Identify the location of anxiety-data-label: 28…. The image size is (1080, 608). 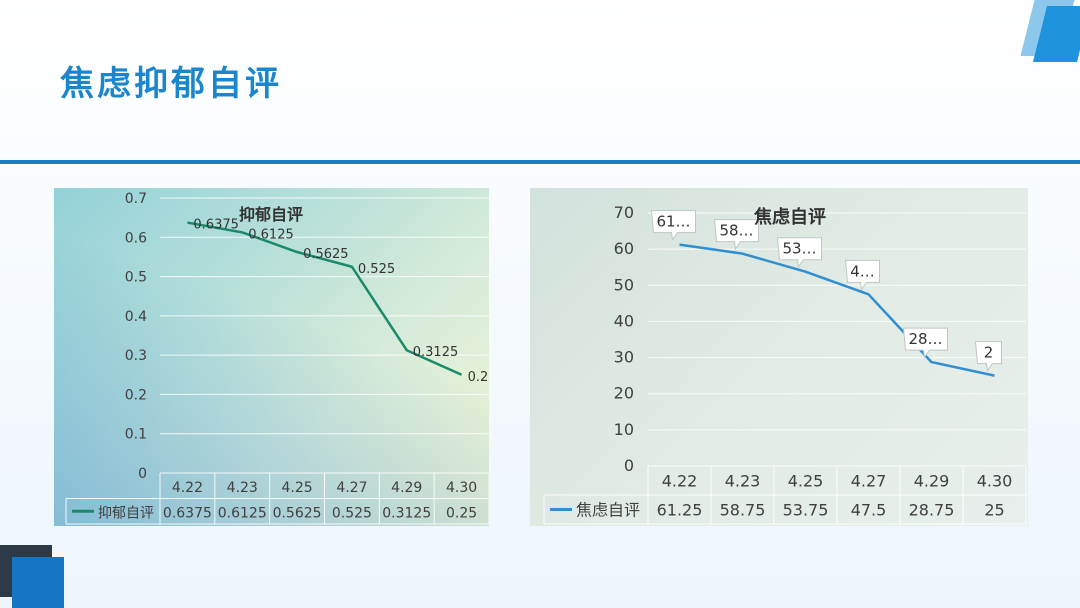
(925, 339).